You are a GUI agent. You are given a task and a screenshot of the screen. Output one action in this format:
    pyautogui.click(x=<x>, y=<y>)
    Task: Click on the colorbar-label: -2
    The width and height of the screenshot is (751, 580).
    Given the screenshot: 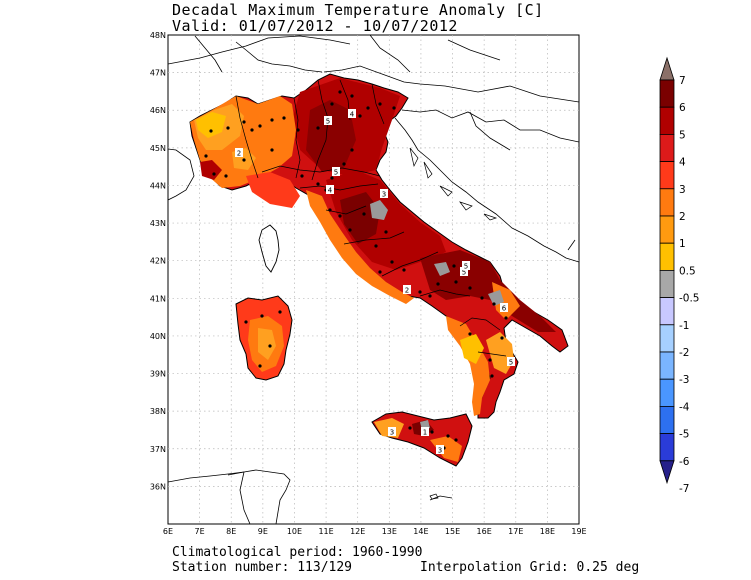 What is the action you would take?
    pyautogui.click(x=684, y=353)
    